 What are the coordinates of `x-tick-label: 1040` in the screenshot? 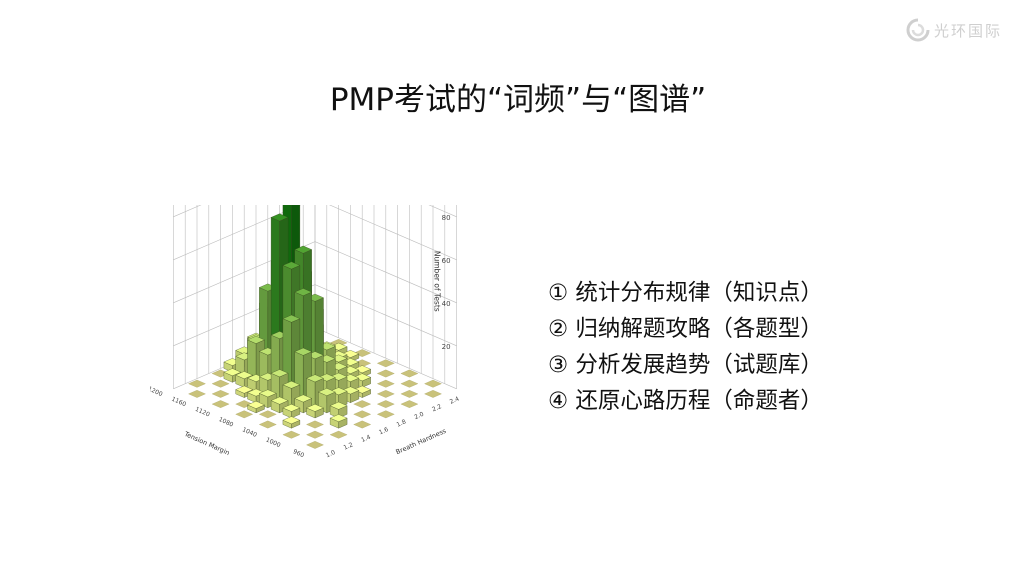 It's located at (249, 432).